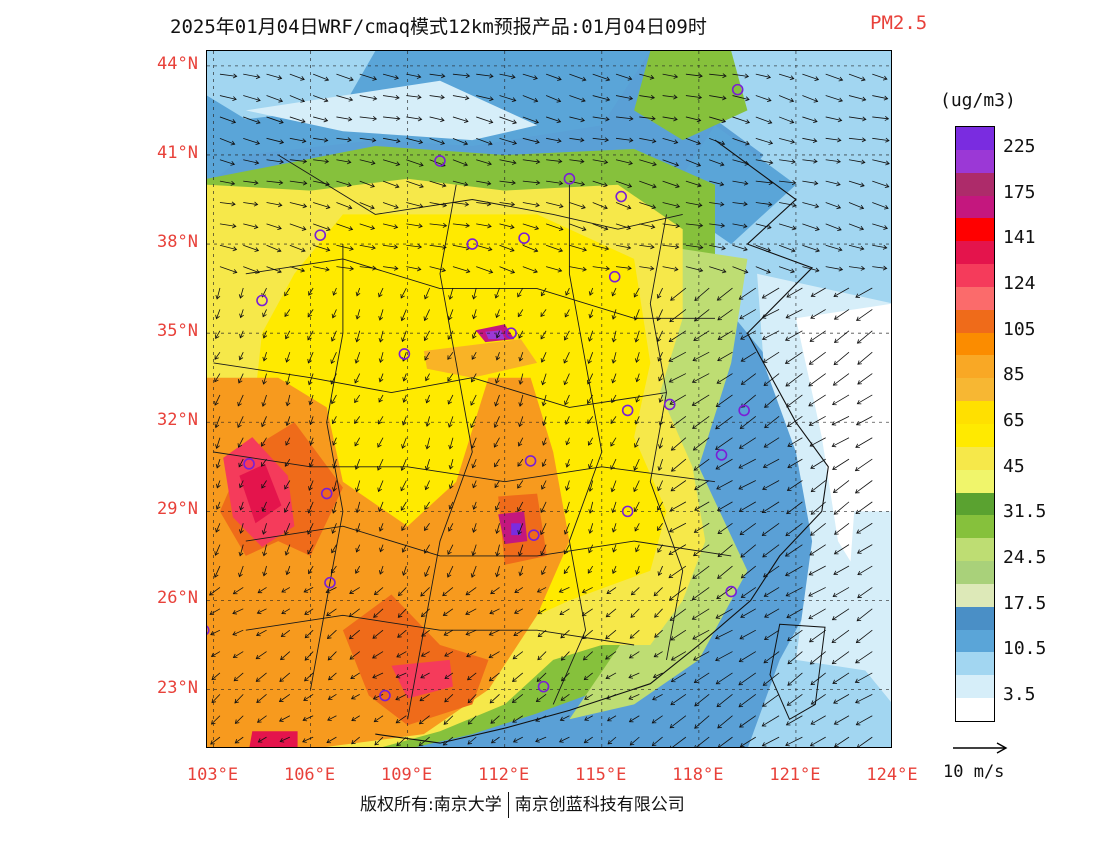  What do you see at coordinates (177, 331) in the screenshot?
I see `latitude-tick-label: 35°N` at bounding box center [177, 331].